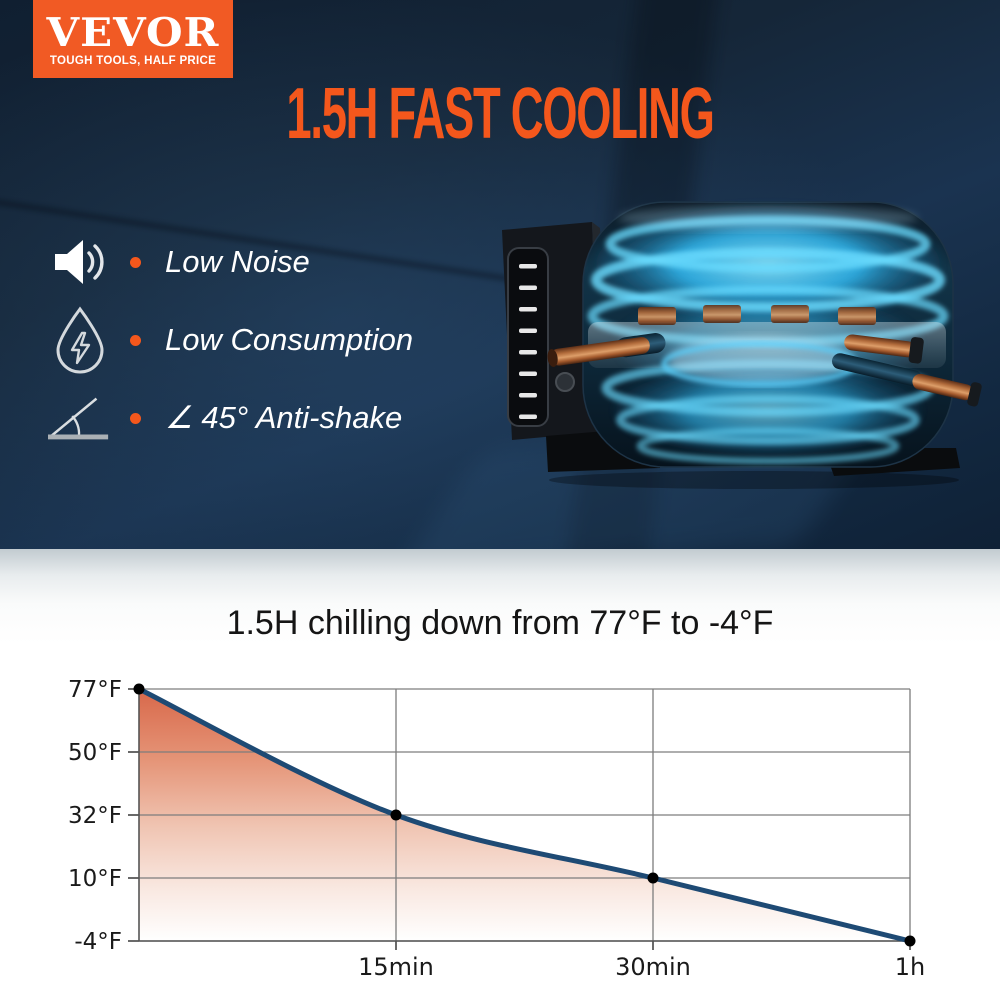  I want to click on water-drop-lightning-icon, so click(80, 340).